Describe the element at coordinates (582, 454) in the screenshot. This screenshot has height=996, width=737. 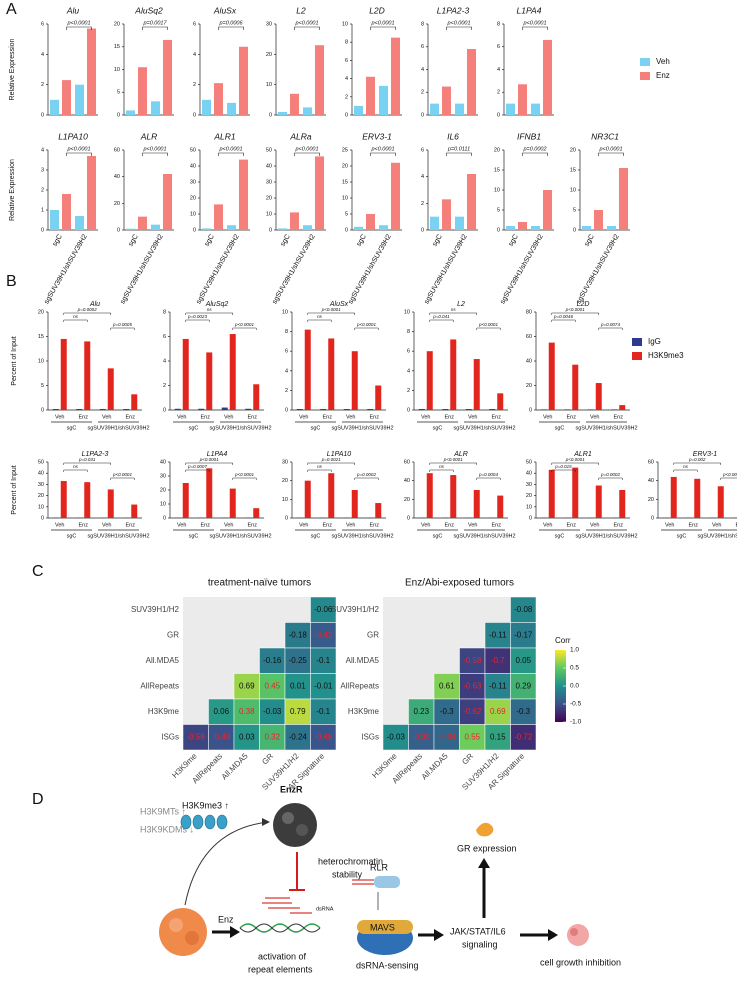
I see `chart-title: ALR1` at that location.